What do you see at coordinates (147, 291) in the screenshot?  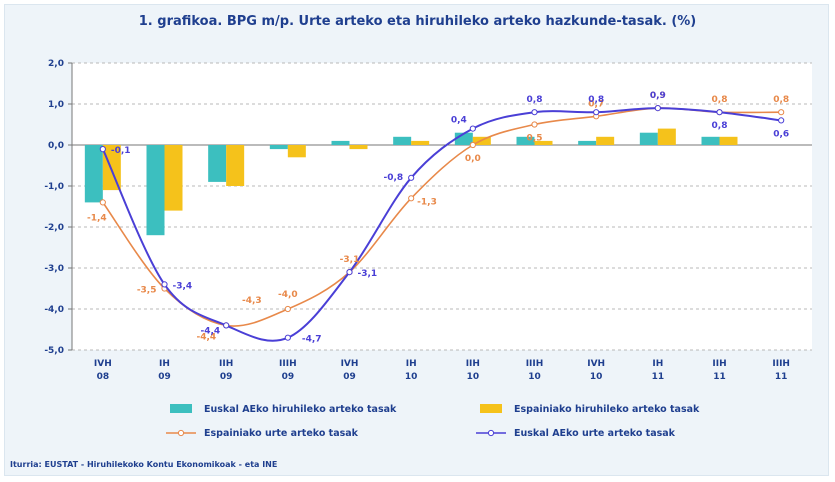 I see `data-label: -3,5` at bounding box center [147, 291].